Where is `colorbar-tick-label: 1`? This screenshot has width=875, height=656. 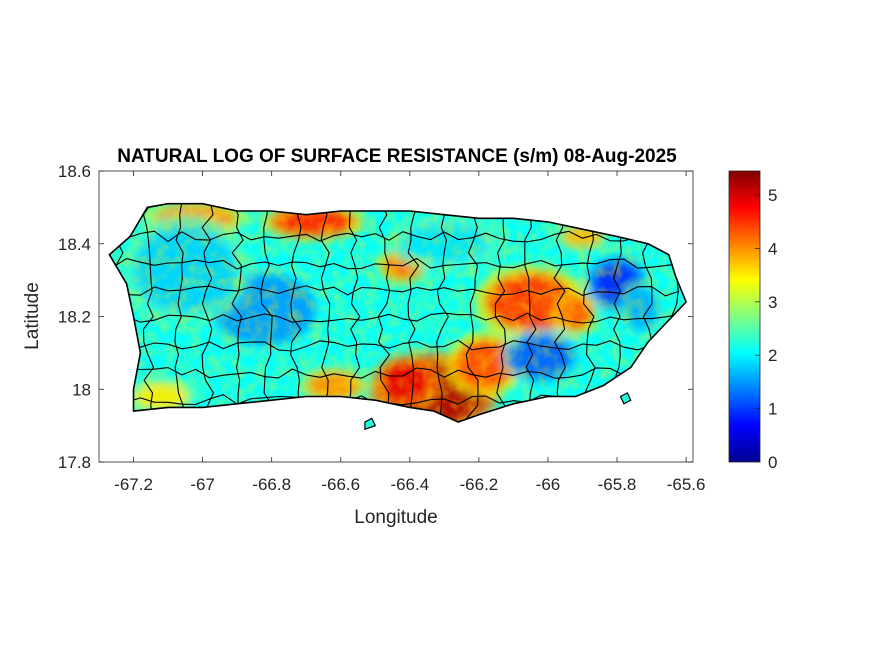
colorbar-tick-label: 1 is located at coordinates (772, 409).